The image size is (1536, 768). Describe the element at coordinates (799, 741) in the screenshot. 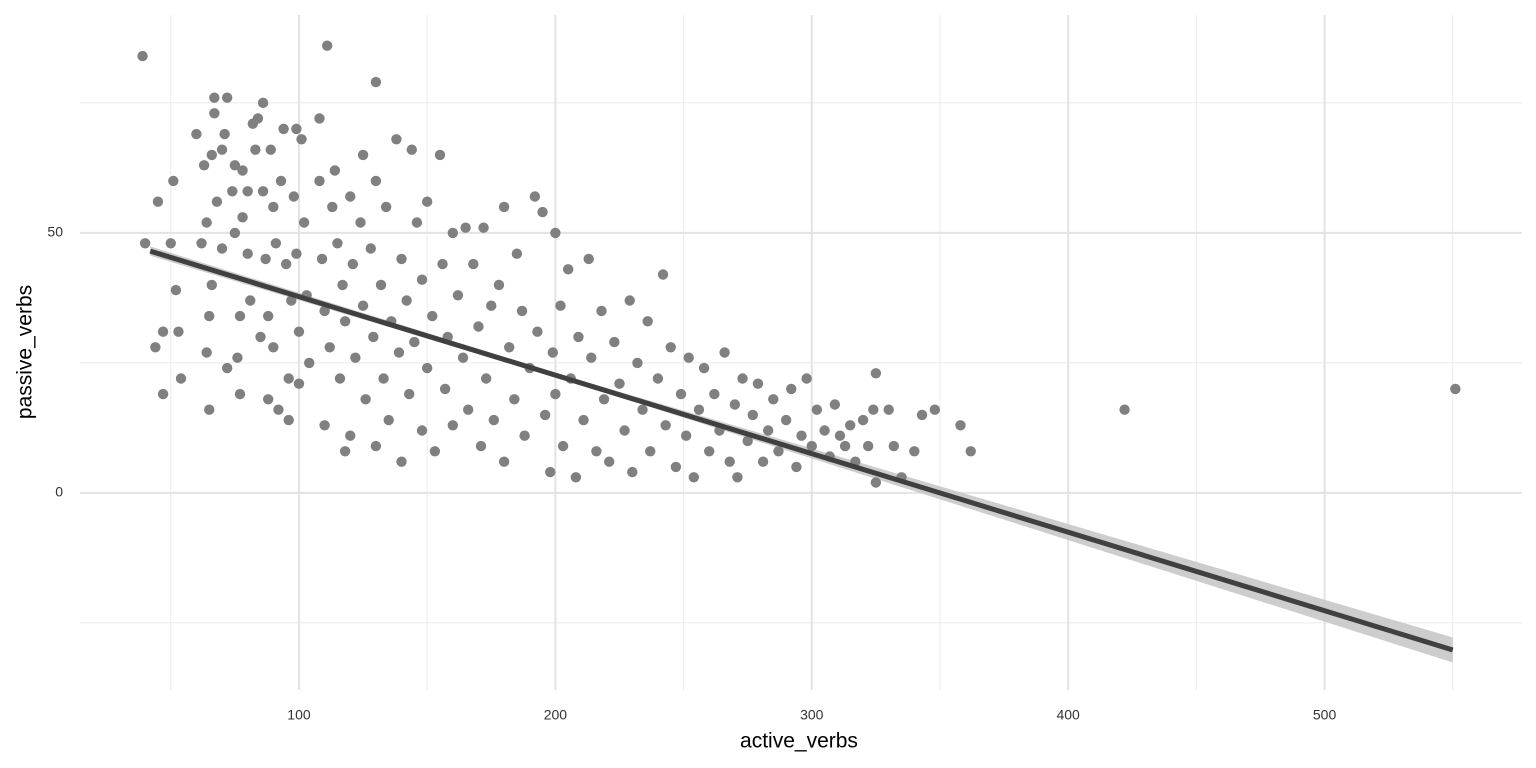

I see `x-axis-title: active_verbs` at that location.